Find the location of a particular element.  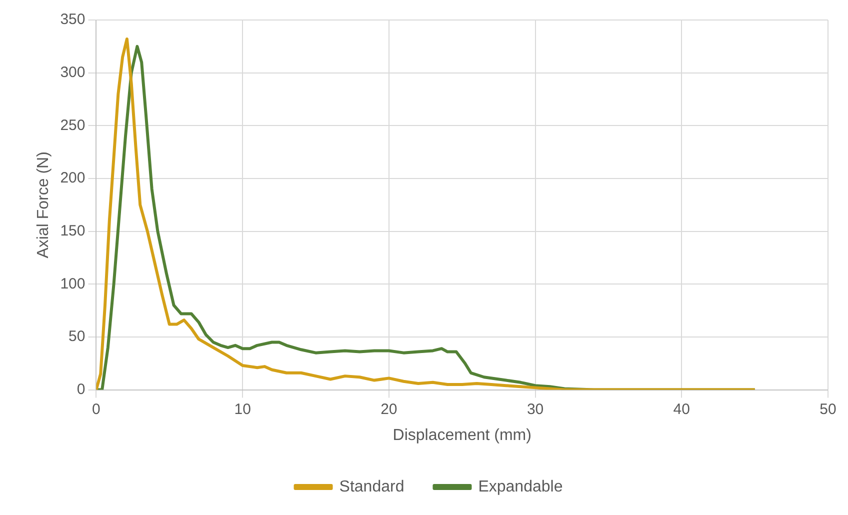

y-tick-label: 200 is located at coordinates (73, 178).